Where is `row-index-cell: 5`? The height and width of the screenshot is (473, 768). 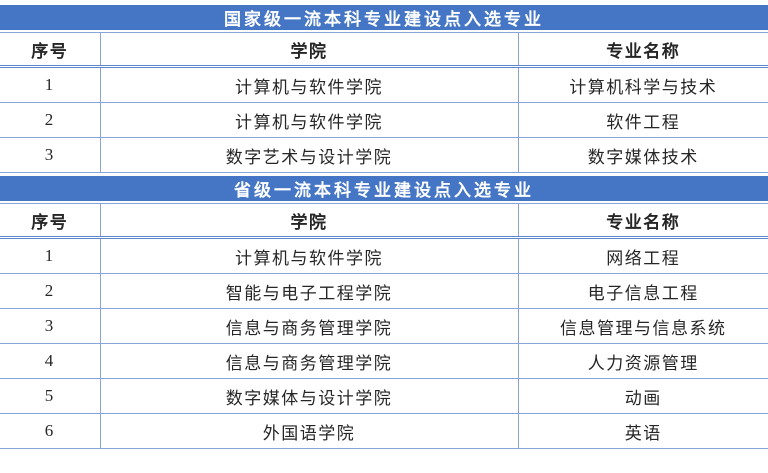 row-index-cell: 5 is located at coordinates (50, 396).